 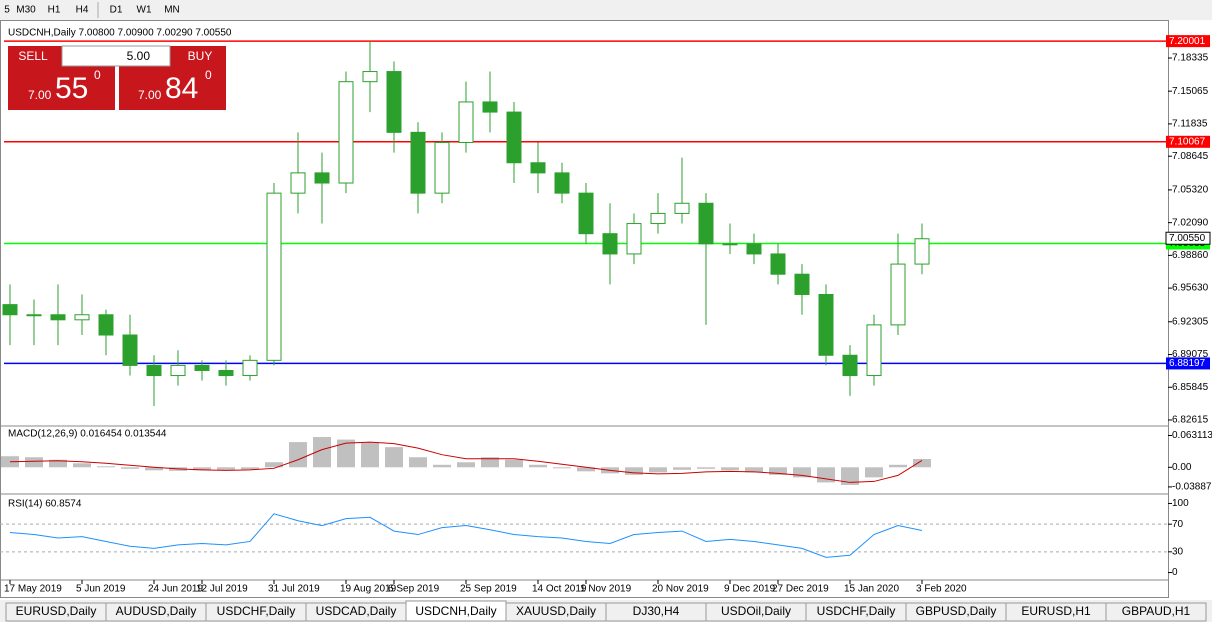 What do you see at coordinates (1180, 503) in the screenshot?
I see `y-tick-label: 100` at bounding box center [1180, 503].